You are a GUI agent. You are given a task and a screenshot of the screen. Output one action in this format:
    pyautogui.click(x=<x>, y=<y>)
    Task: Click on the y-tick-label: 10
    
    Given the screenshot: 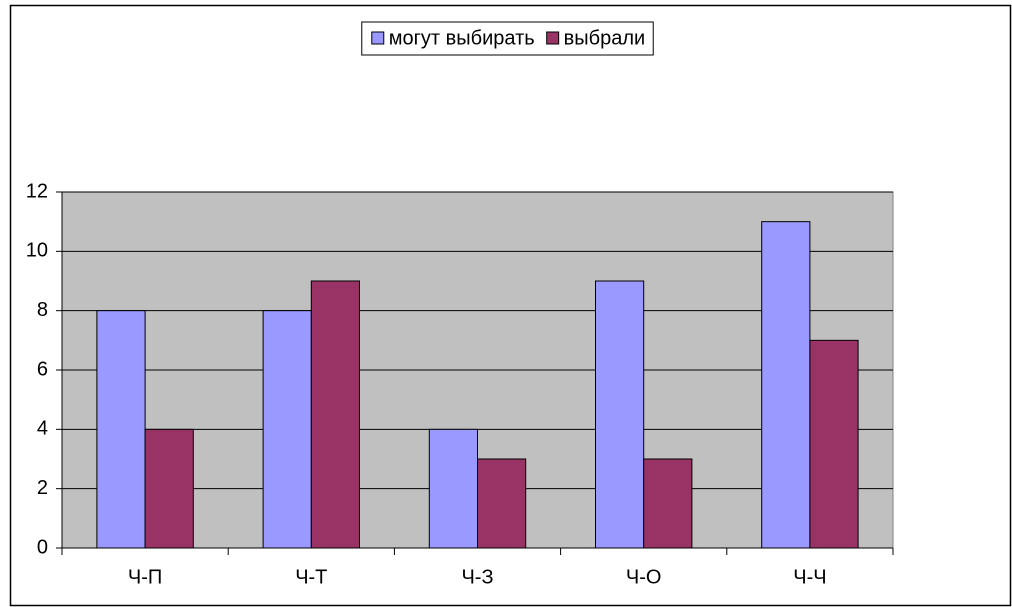 What is the action you would take?
    pyautogui.click(x=37, y=251)
    